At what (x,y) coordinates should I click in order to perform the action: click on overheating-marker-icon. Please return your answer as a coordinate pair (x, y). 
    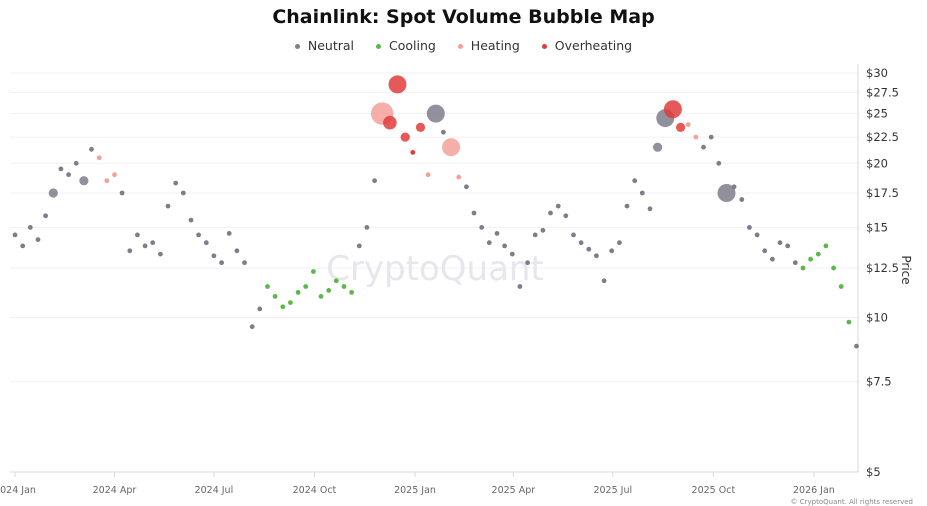
    Looking at the image, I should click on (544, 46).